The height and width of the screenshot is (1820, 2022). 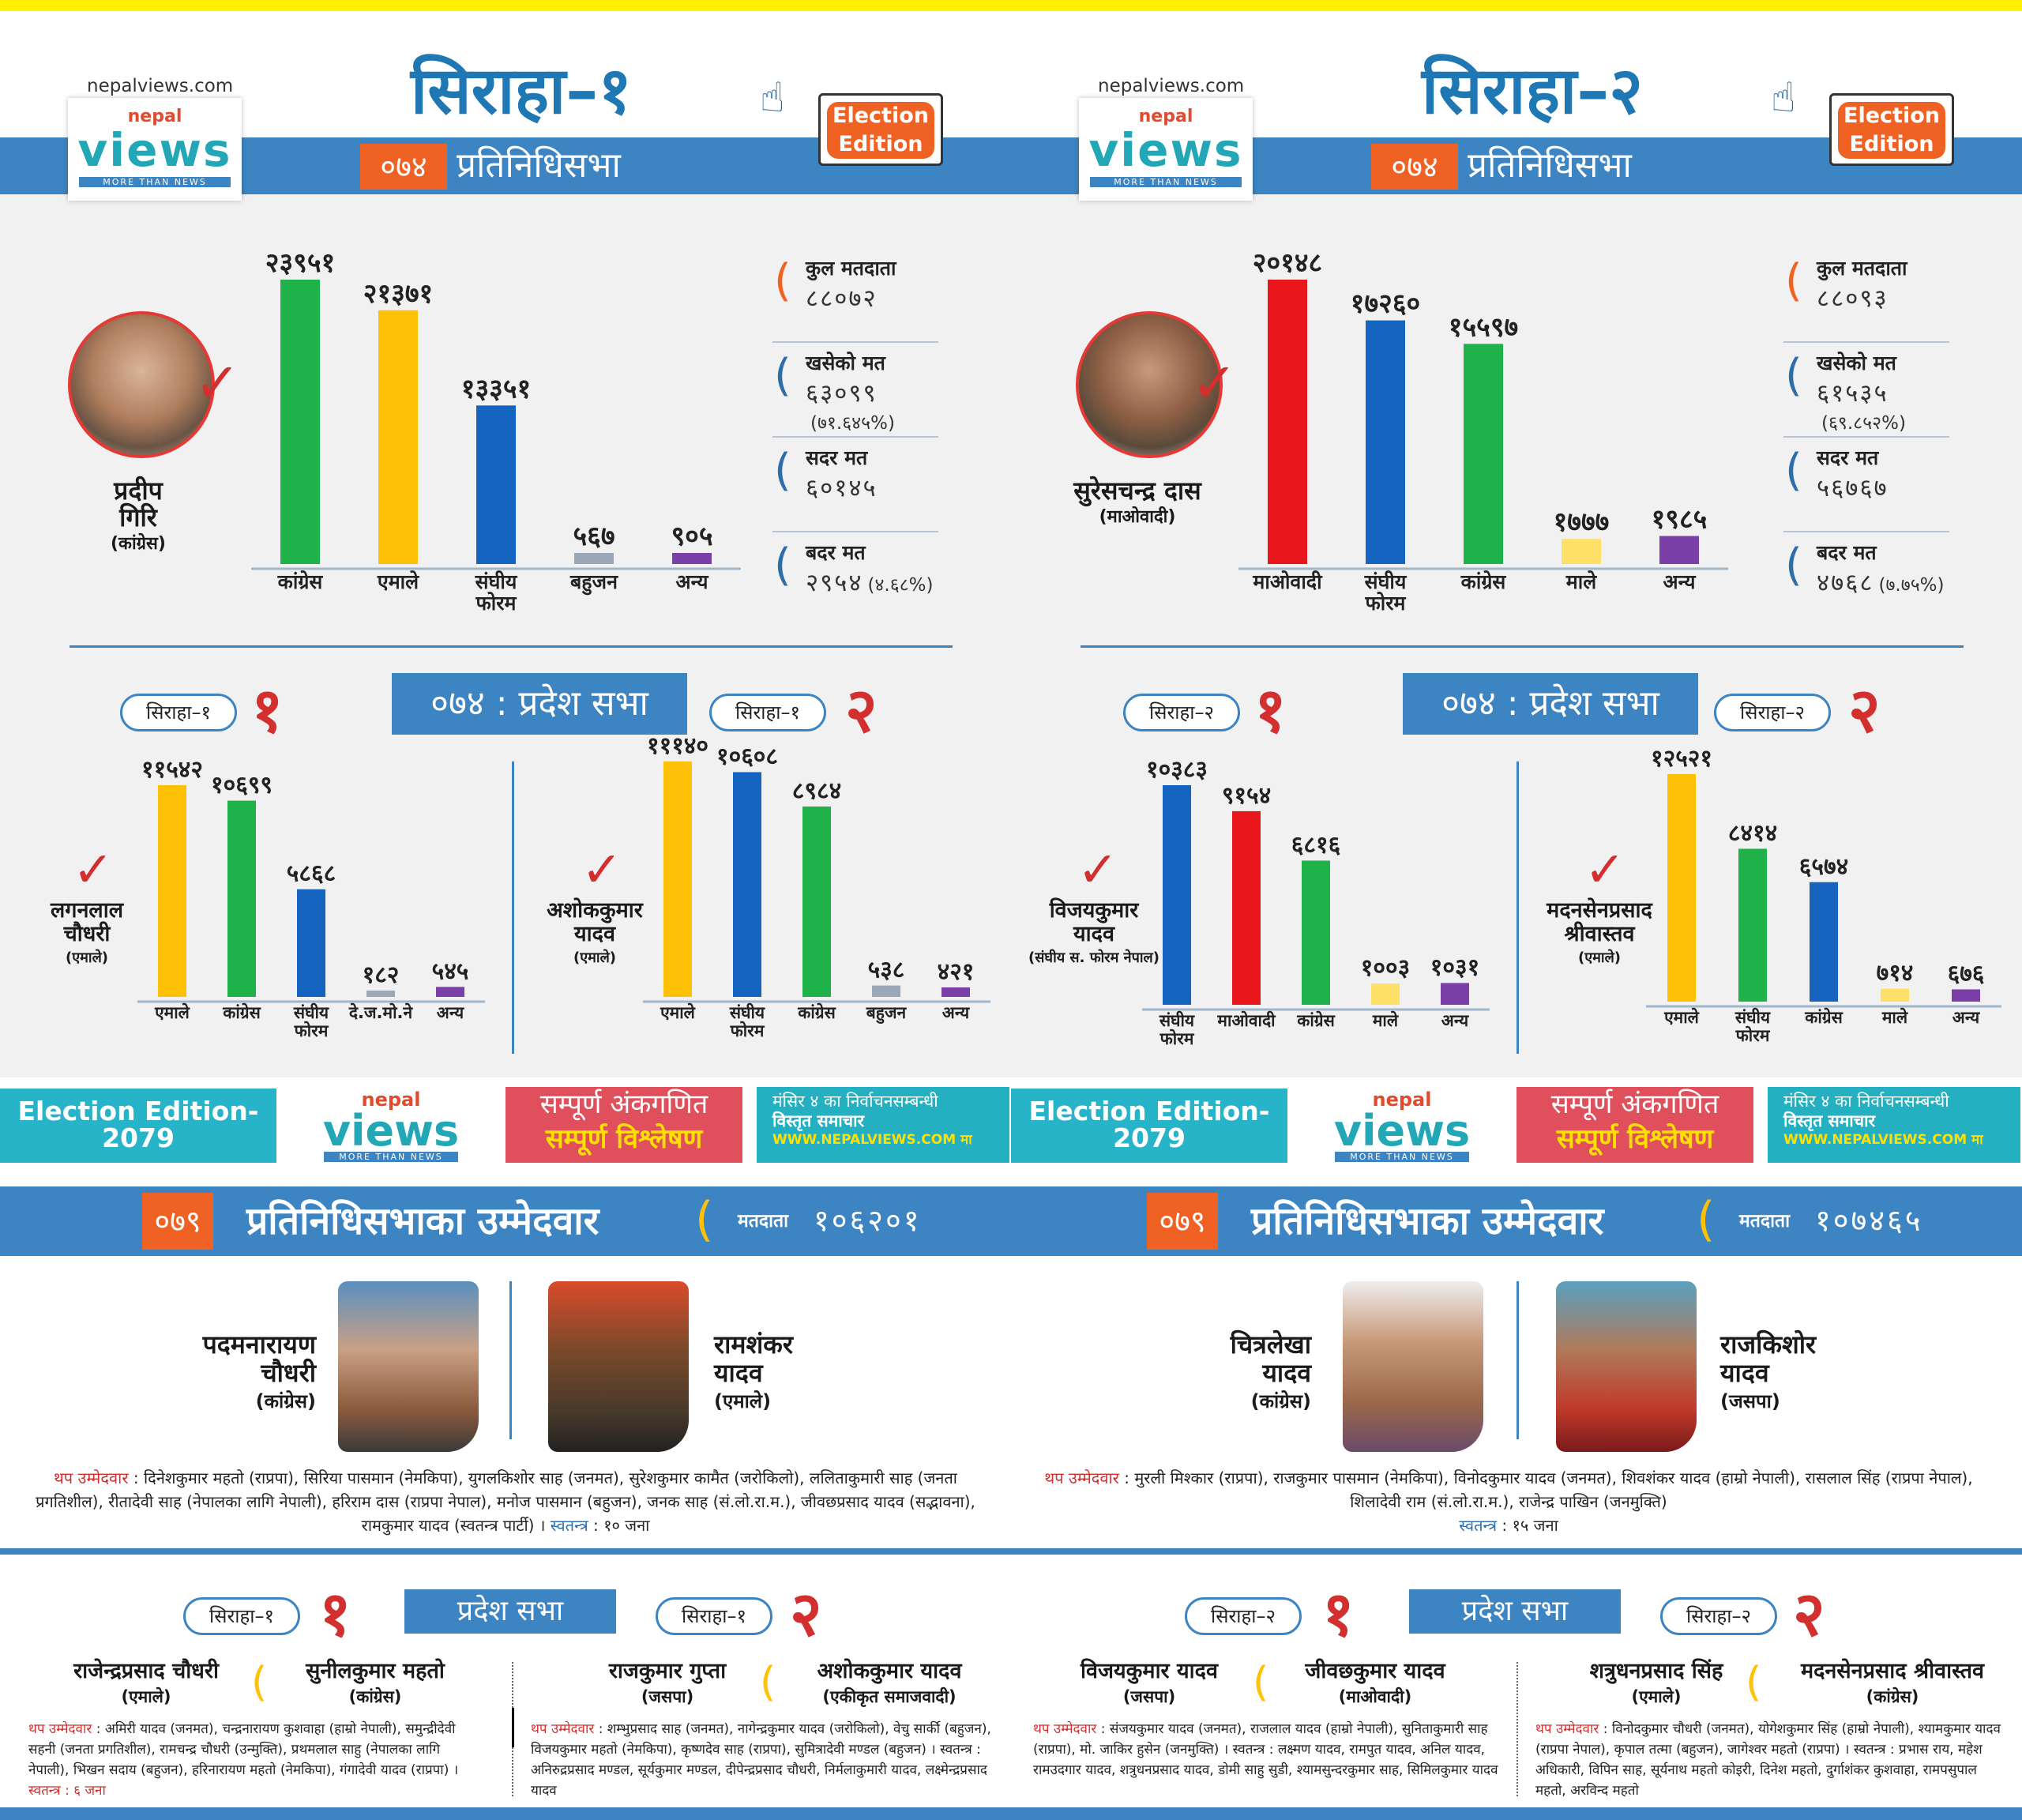 I want to click on stat-invalid-votes: (बदर मत ४७६८ (७.७५%), so click(x=1866, y=579).